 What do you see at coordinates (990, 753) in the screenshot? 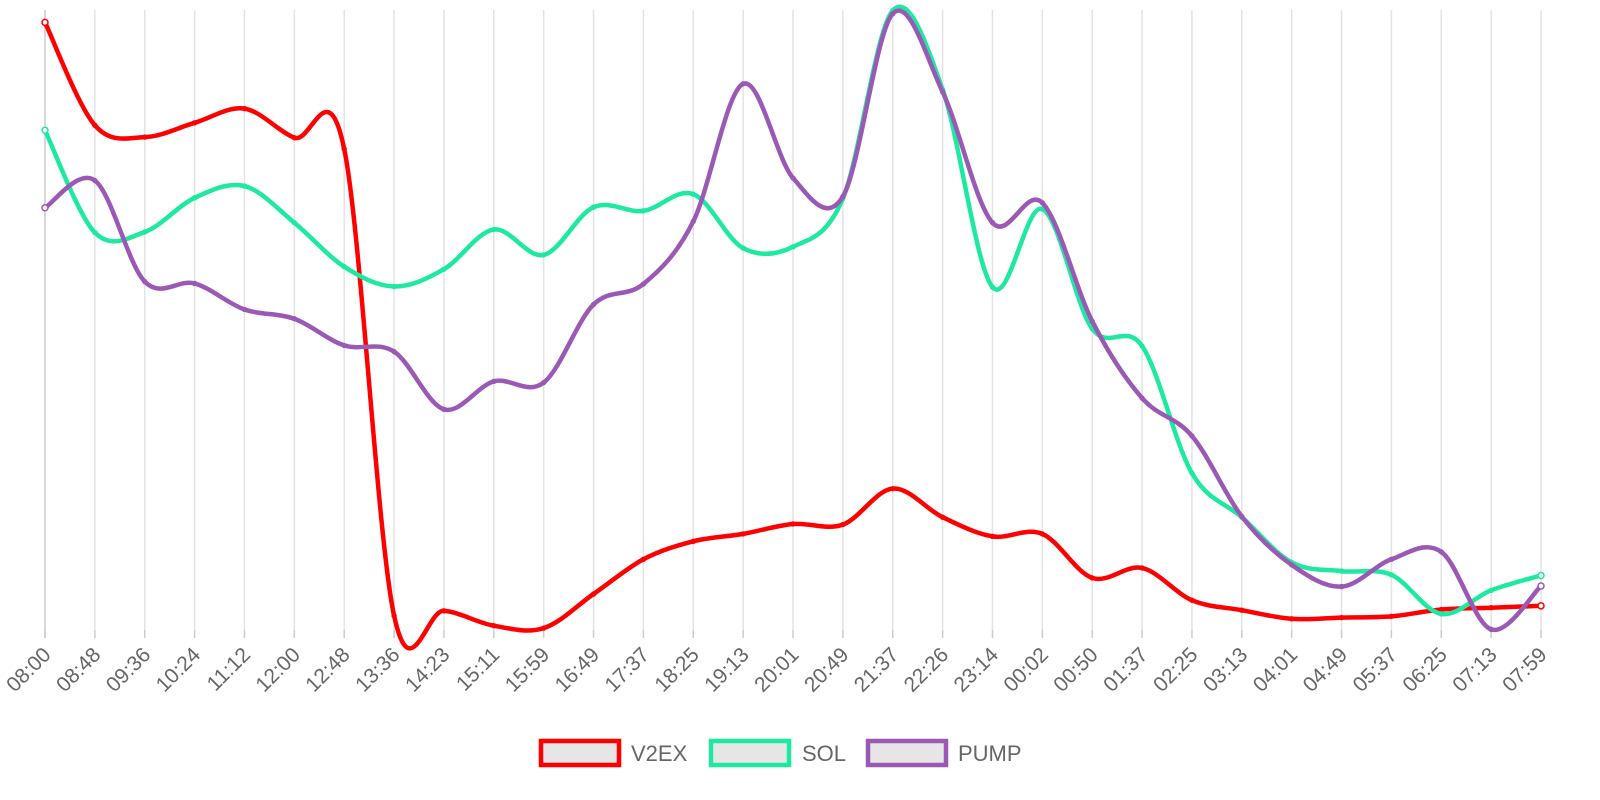
I see `legend-label-pump: PUMP` at bounding box center [990, 753].